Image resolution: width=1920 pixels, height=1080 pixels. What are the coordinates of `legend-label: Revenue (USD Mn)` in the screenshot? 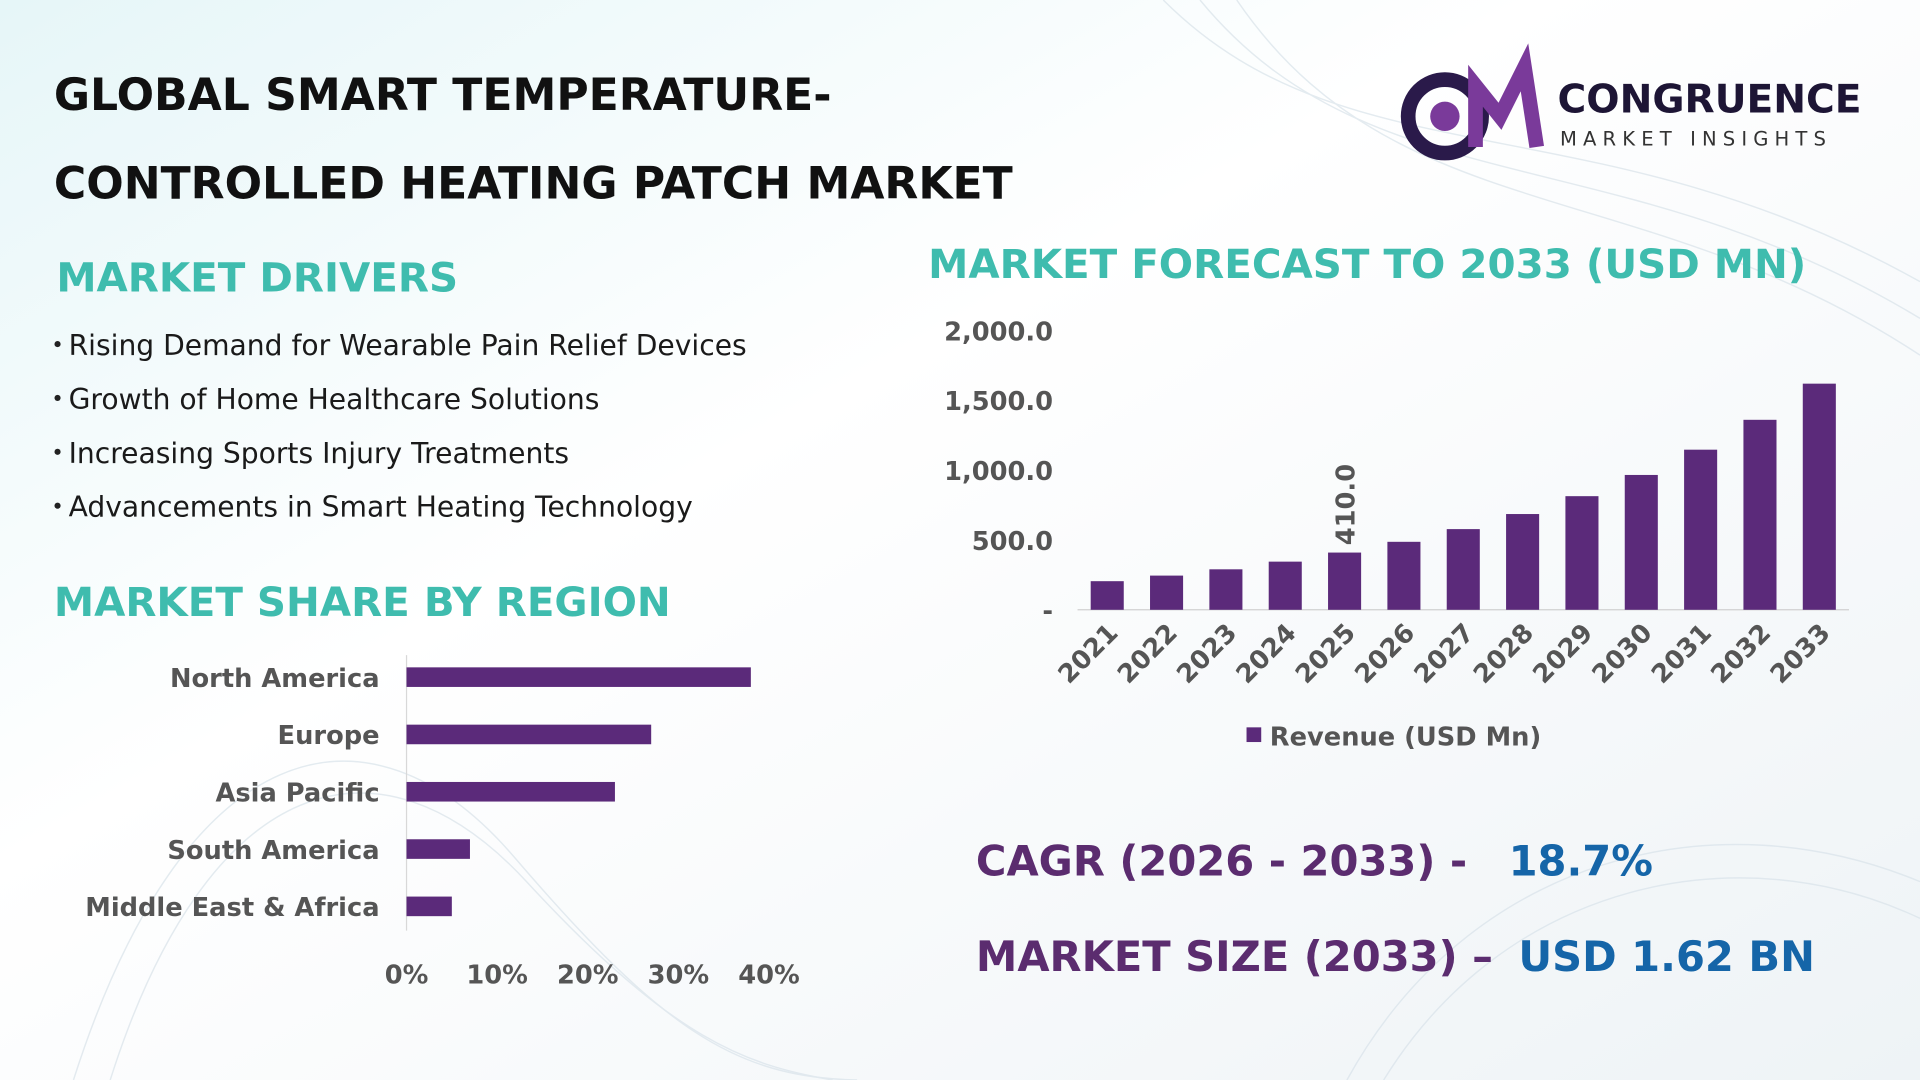 It's located at (1405, 738).